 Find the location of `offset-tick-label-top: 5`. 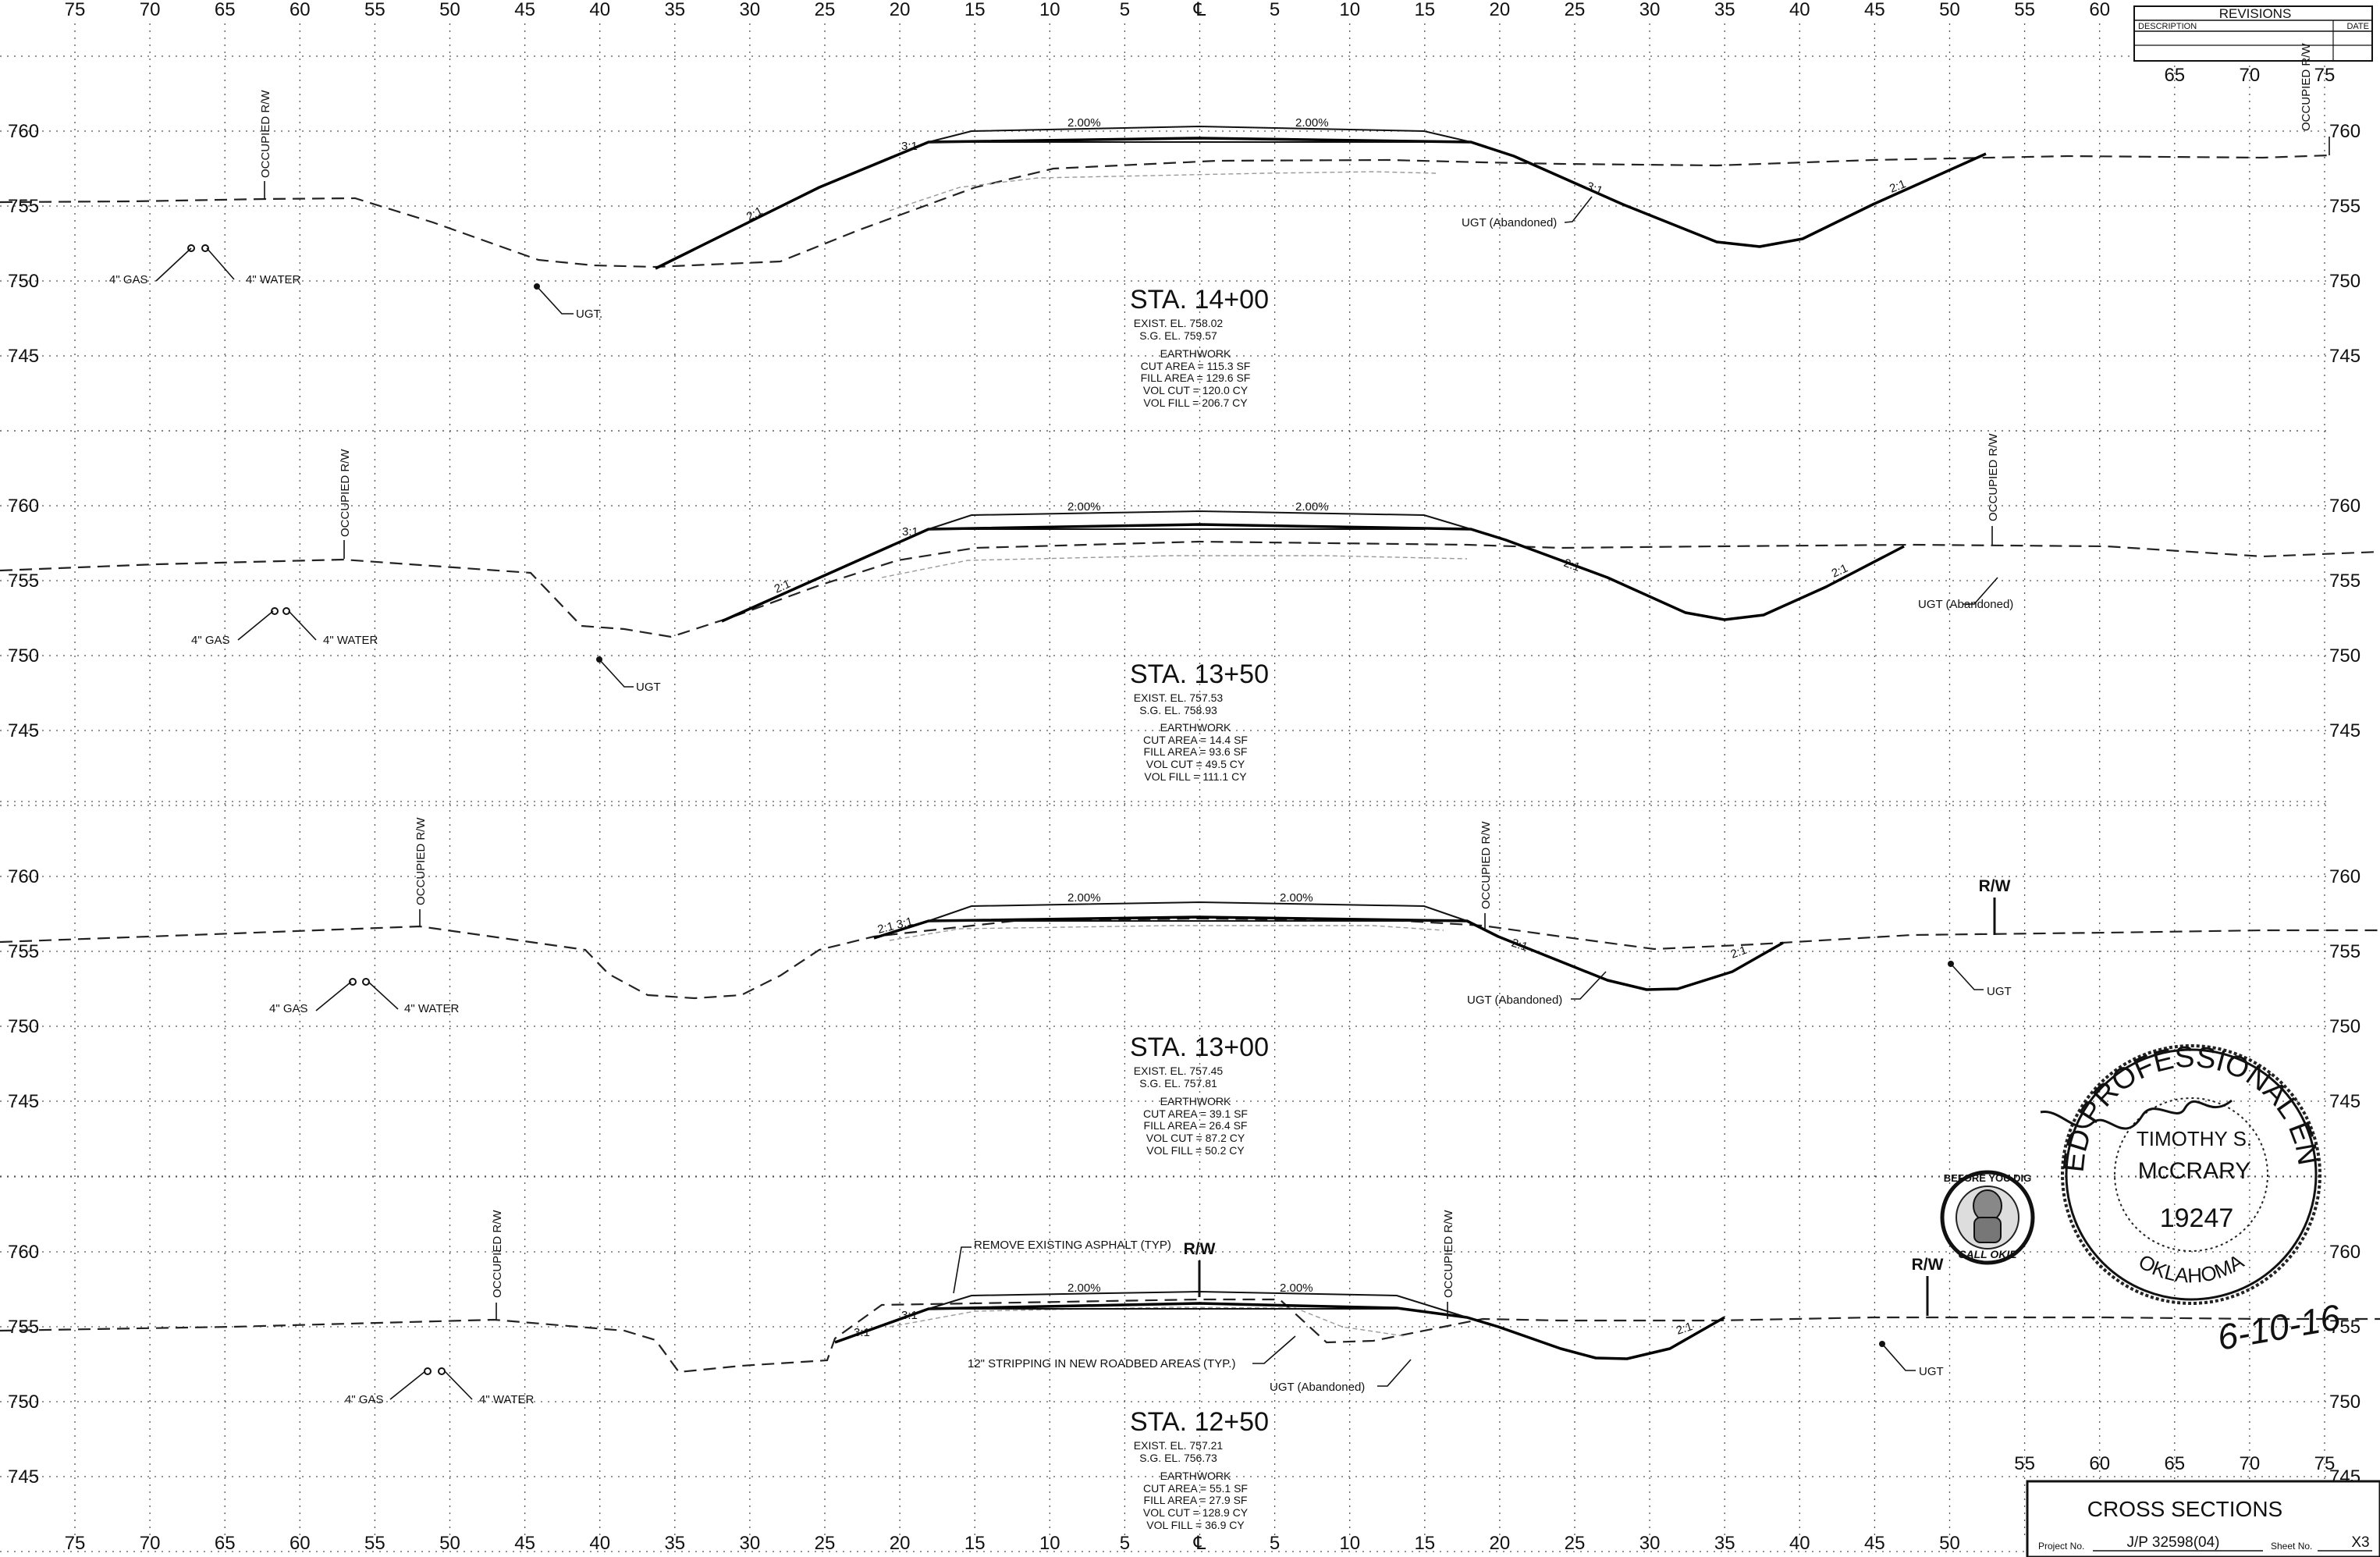

offset-tick-label-top: 5 is located at coordinates (1275, 10).